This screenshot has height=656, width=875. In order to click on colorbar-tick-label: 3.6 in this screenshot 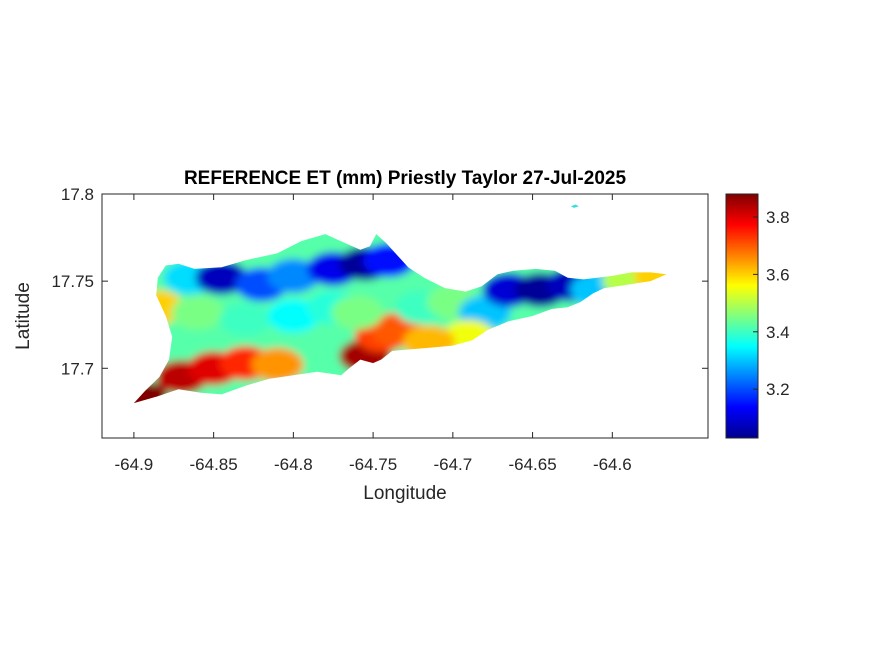, I will do `click(778, 274)`.